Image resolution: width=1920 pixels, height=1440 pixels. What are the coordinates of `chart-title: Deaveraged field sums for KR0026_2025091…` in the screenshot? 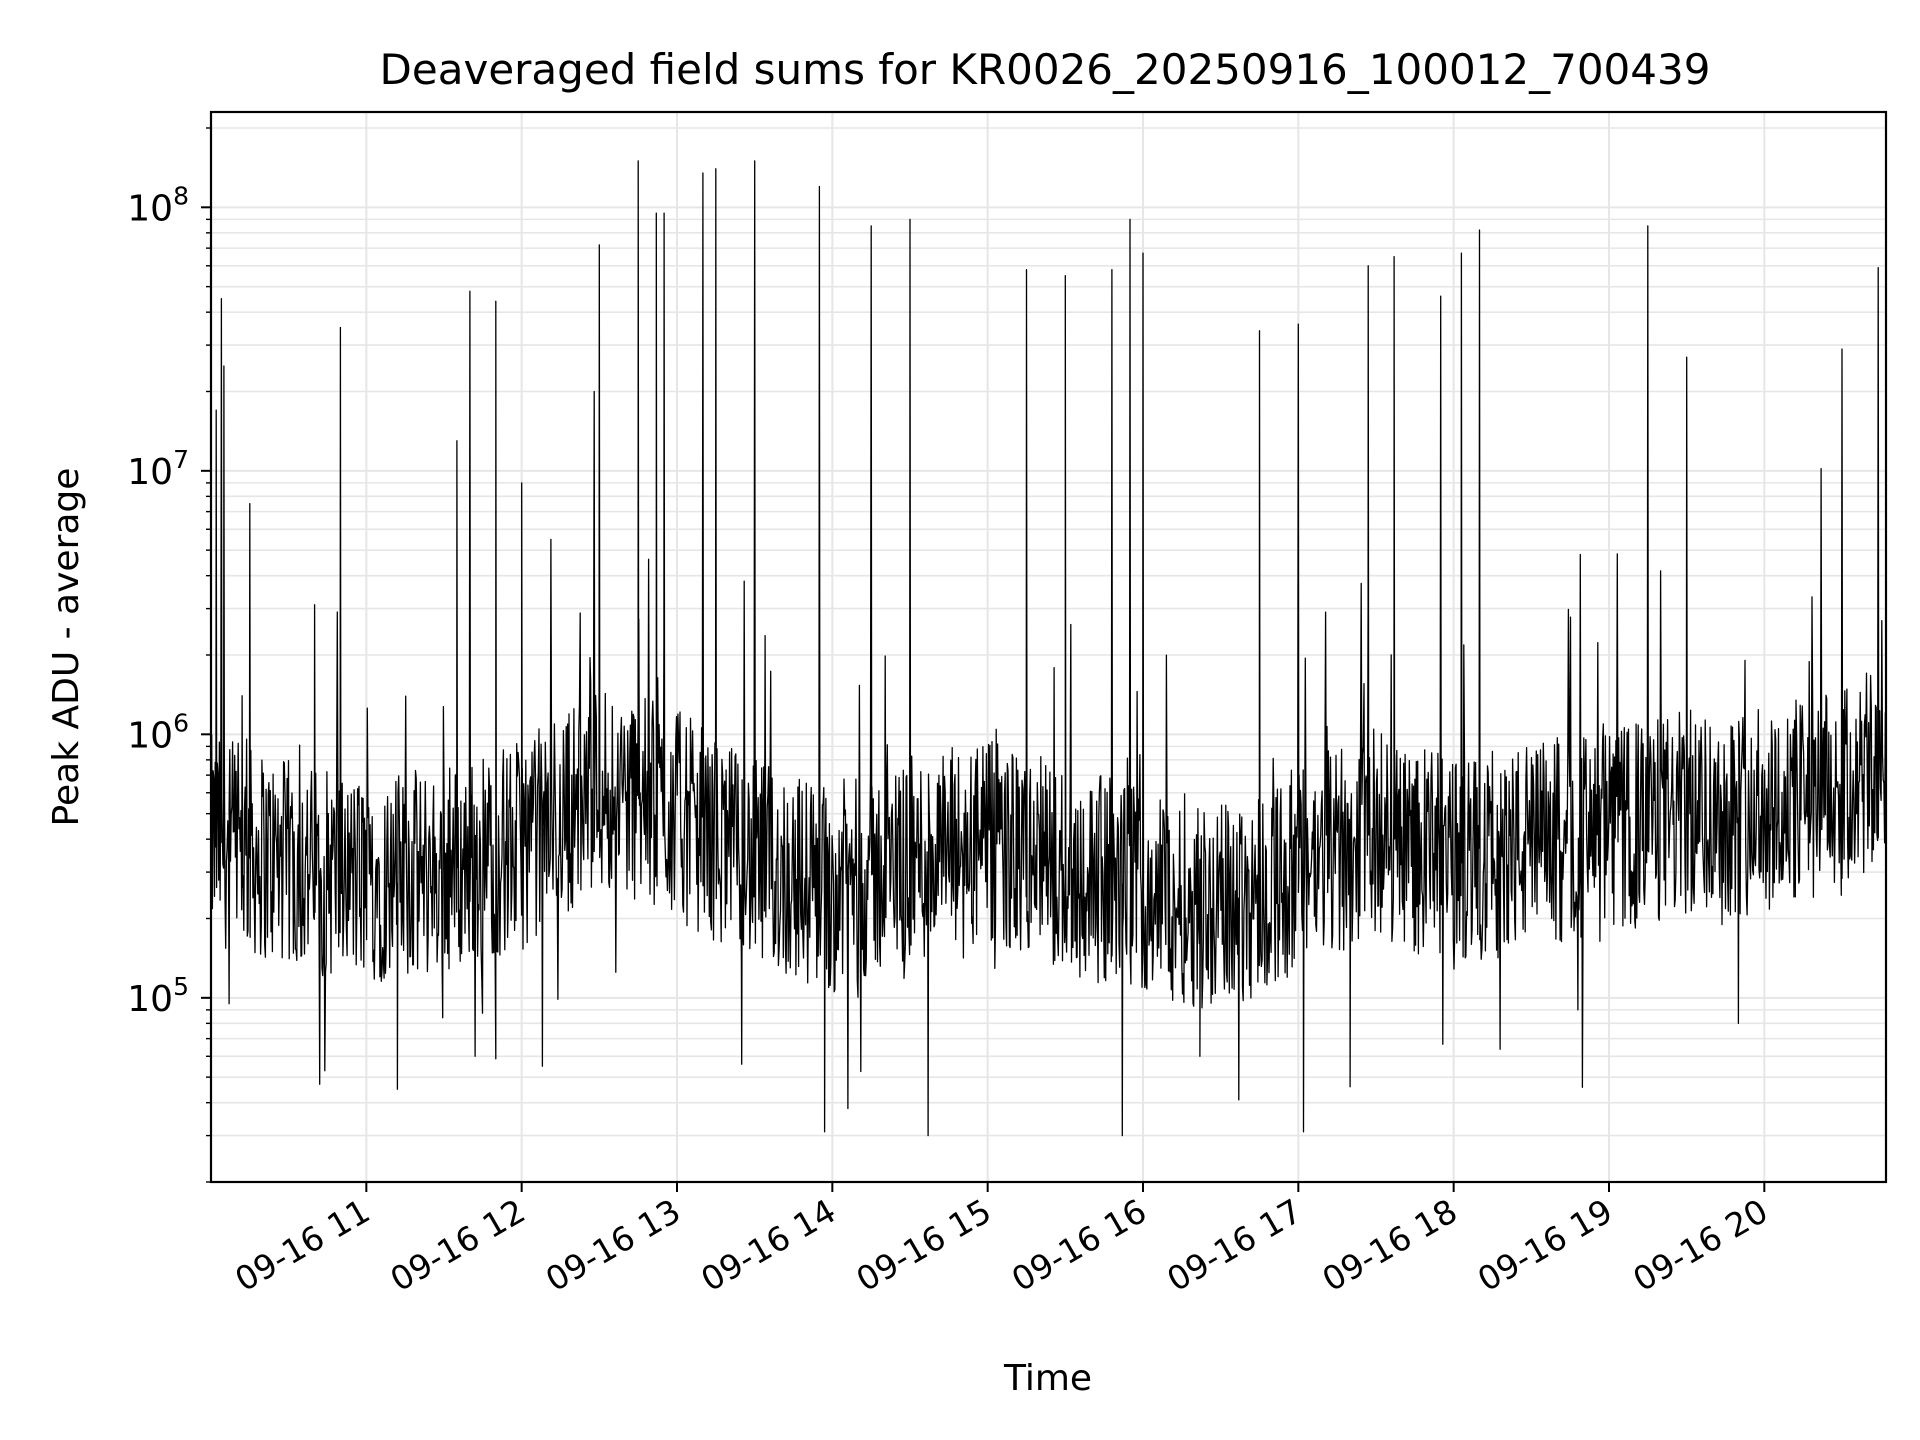 It's located at (1045, 69).